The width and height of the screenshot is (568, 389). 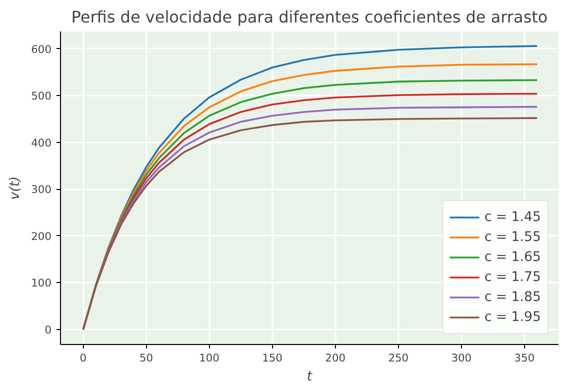 I want to click on x-tick-label: 350, so click(x=524, y=358).